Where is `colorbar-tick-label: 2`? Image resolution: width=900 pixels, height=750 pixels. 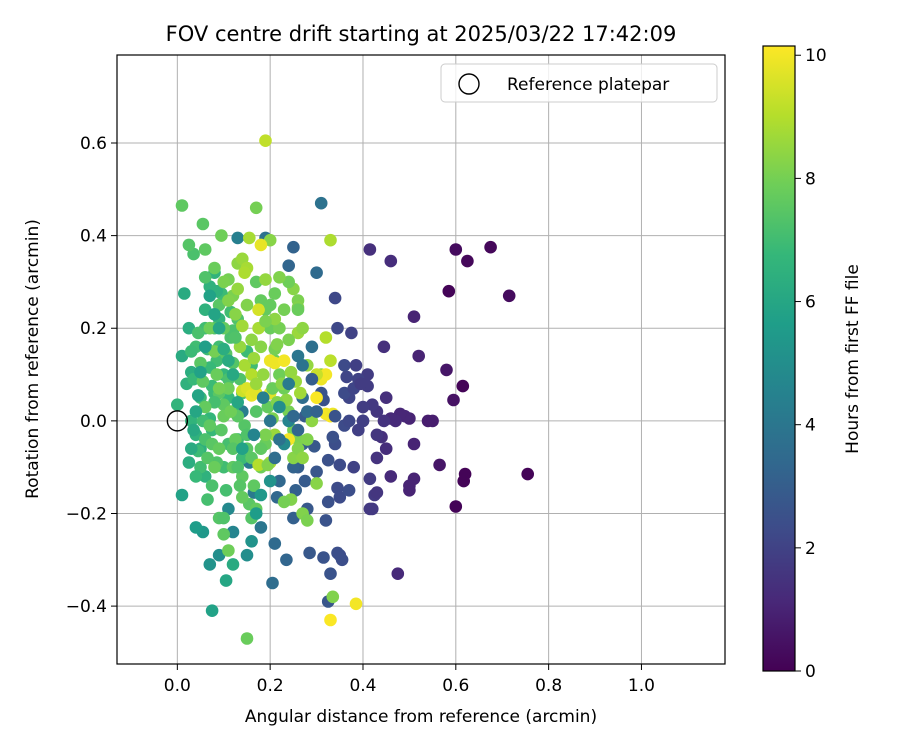
colorbar-tick-label: 2 is located at coordinates (810, 549).